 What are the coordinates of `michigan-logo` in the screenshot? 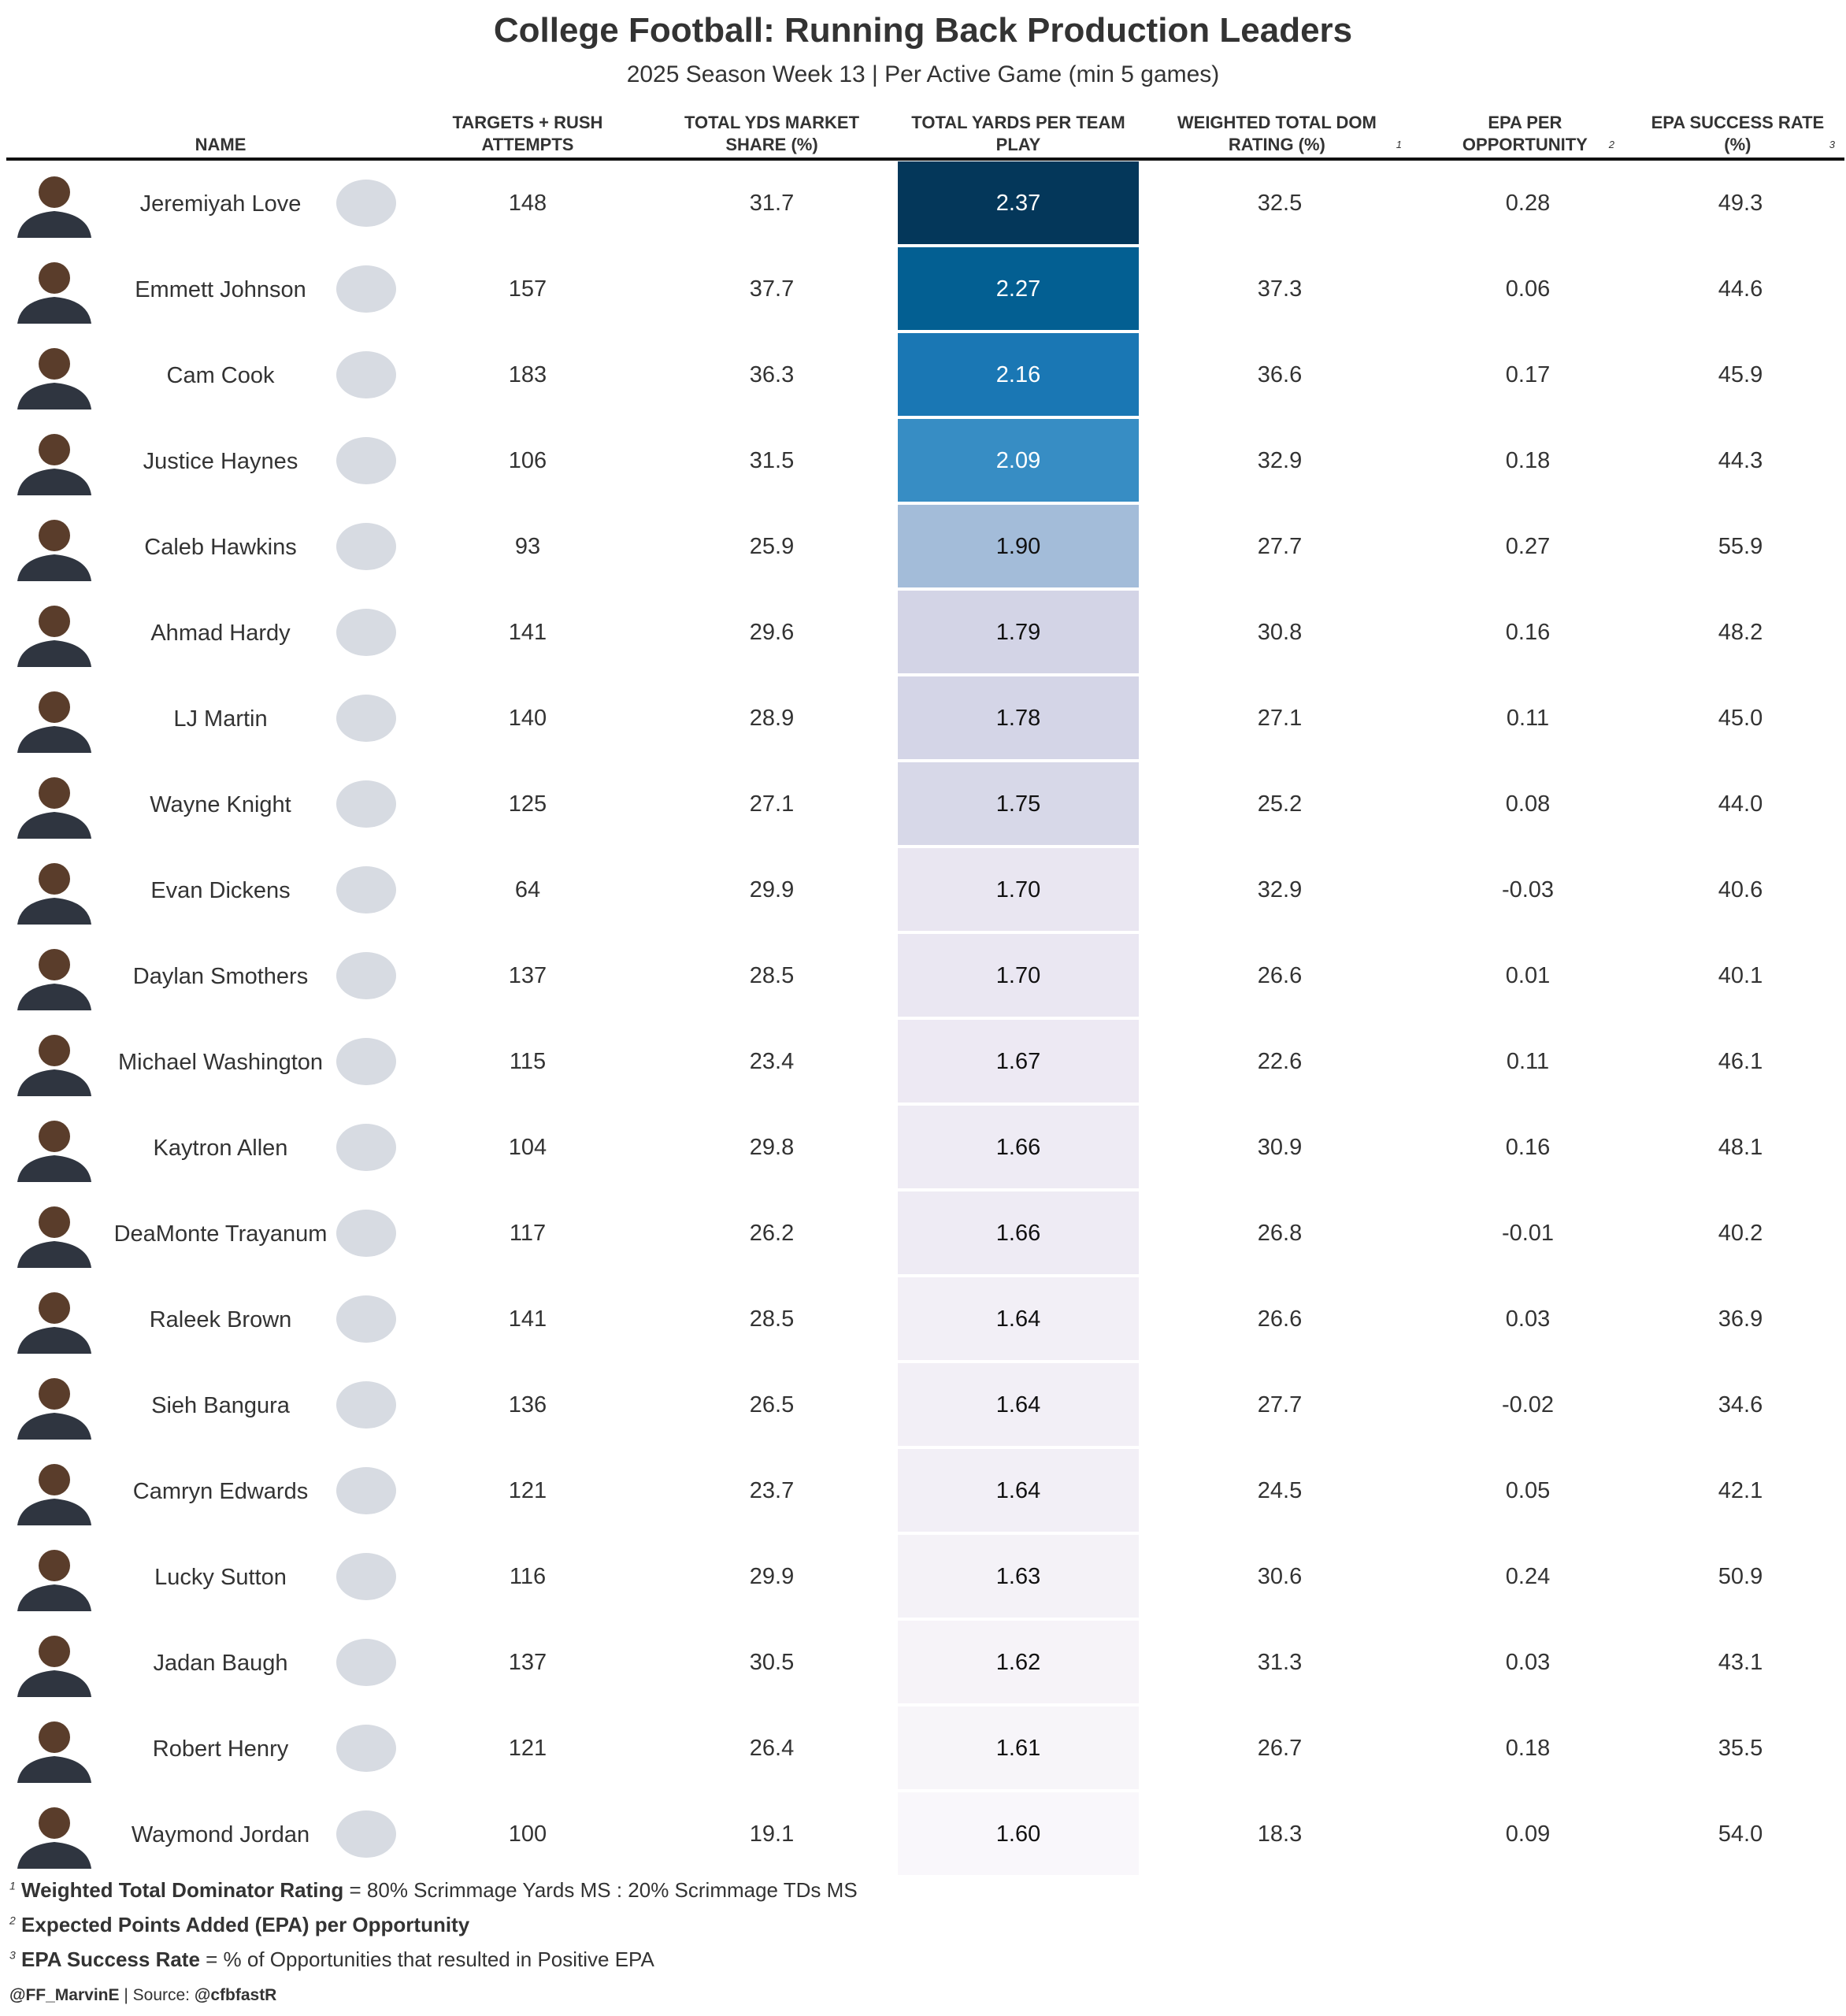 It's located at (367, 460).